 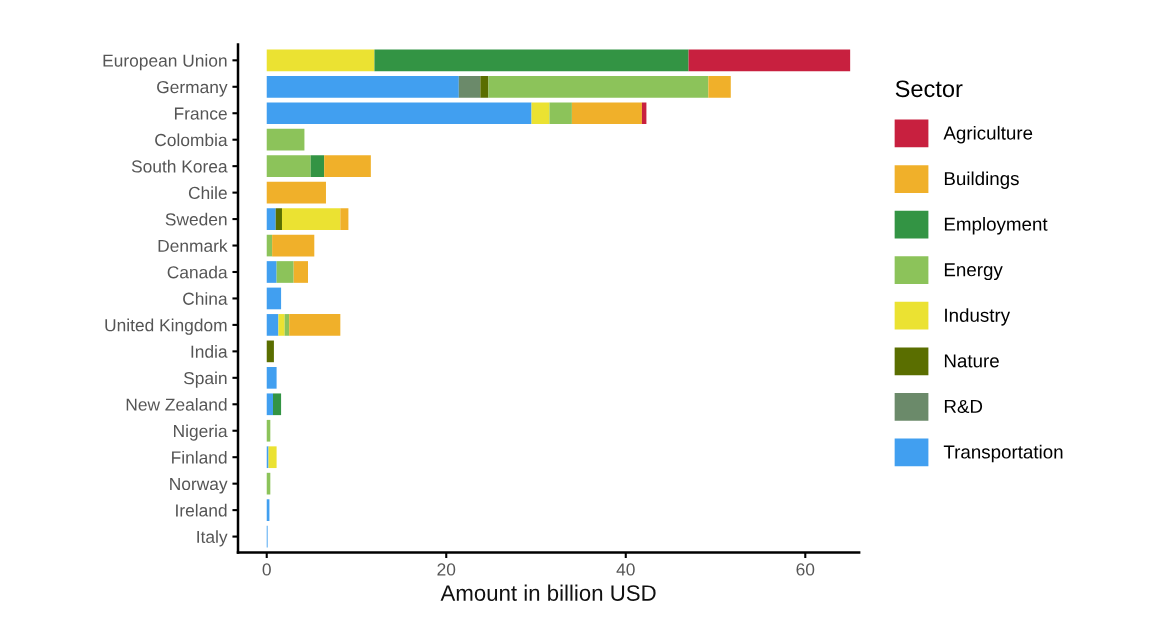 What do you see at coordinates (625, 569) in the screenshot?
I see `x-tick-label: 40` at bounding box center [625, 569].